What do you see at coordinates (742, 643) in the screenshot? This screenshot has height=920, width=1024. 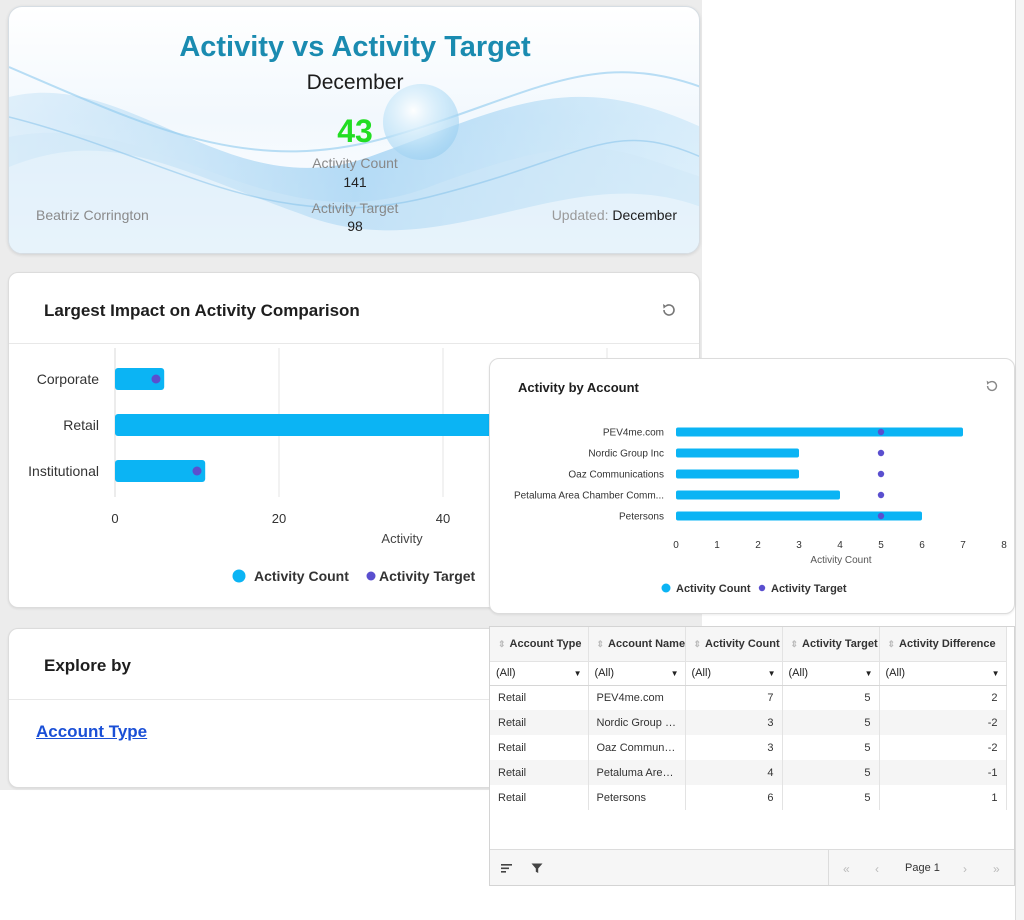 I see `column-header-label: Activity Count` at bounding box center [742, 643].